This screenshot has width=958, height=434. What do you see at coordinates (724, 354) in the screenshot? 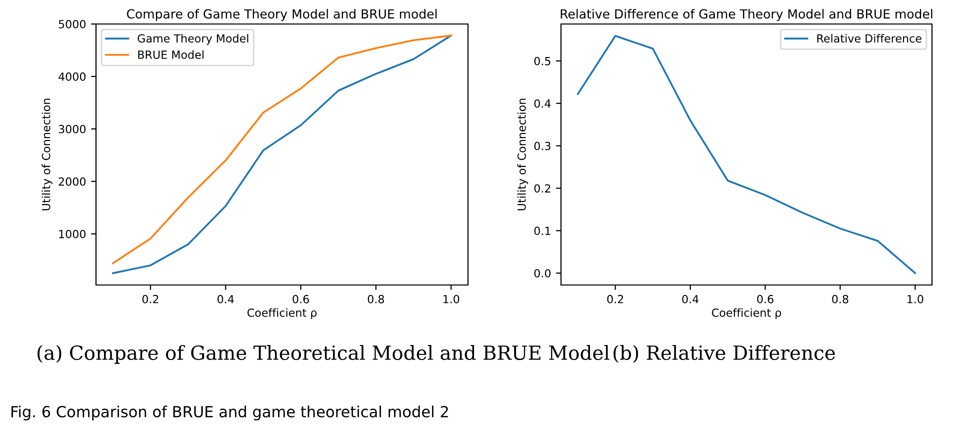
I see `text: (b) Relative Difference` at bounding box center [724, 354].